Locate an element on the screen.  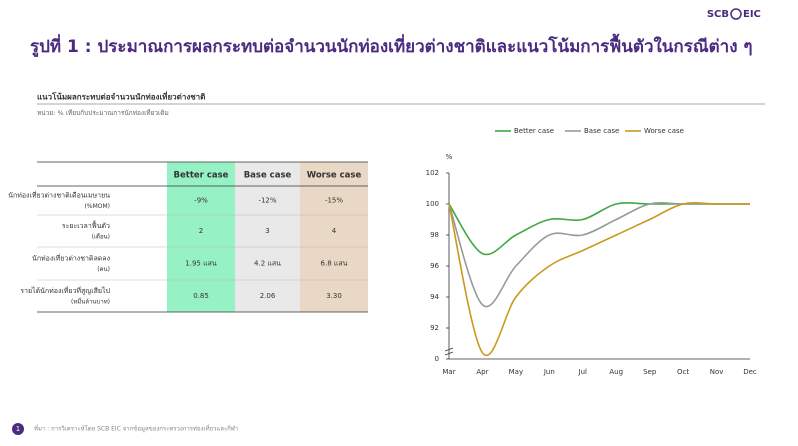
row-label: ระยะเวลาฟื้นตัว is located at coordinates (86, 224).